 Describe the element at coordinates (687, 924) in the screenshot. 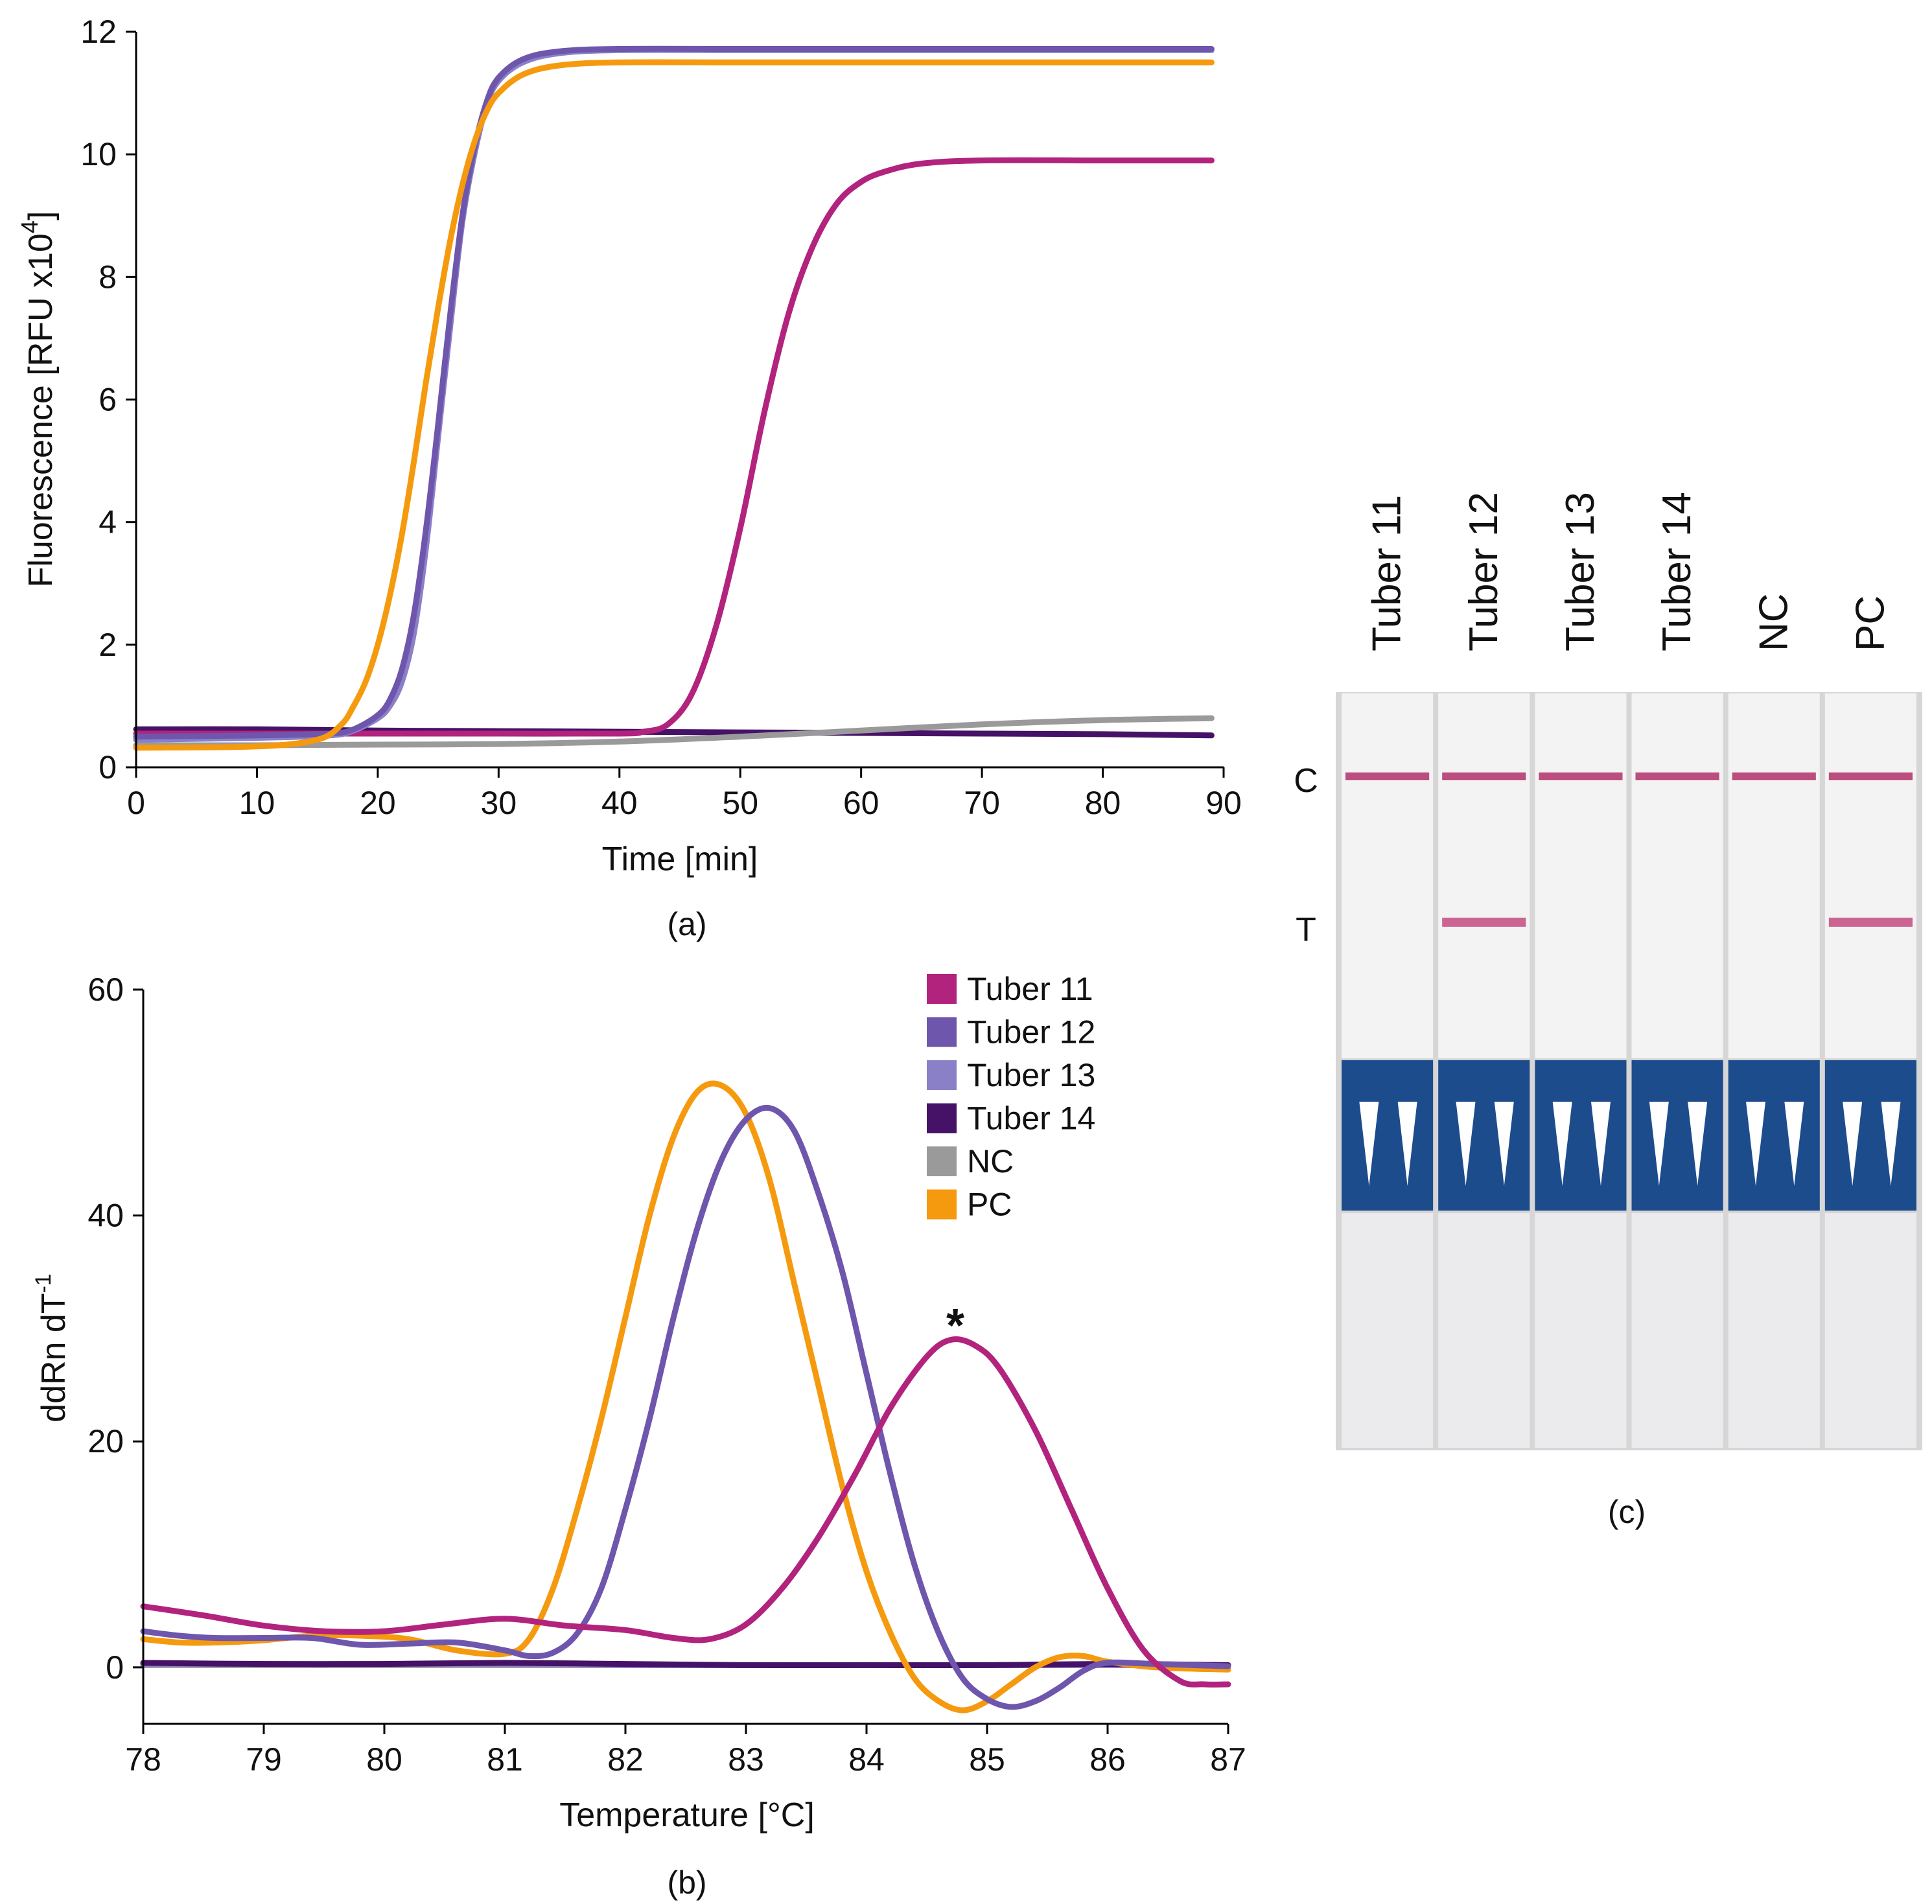

I see `panel-a-caption: (a)` at that location.